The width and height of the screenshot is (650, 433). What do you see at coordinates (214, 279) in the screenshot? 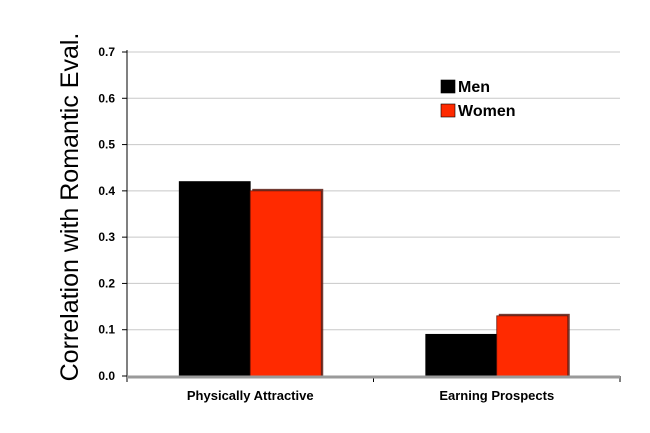
I see `bar-men-physically-attractive` at bounding box center [214, 279].